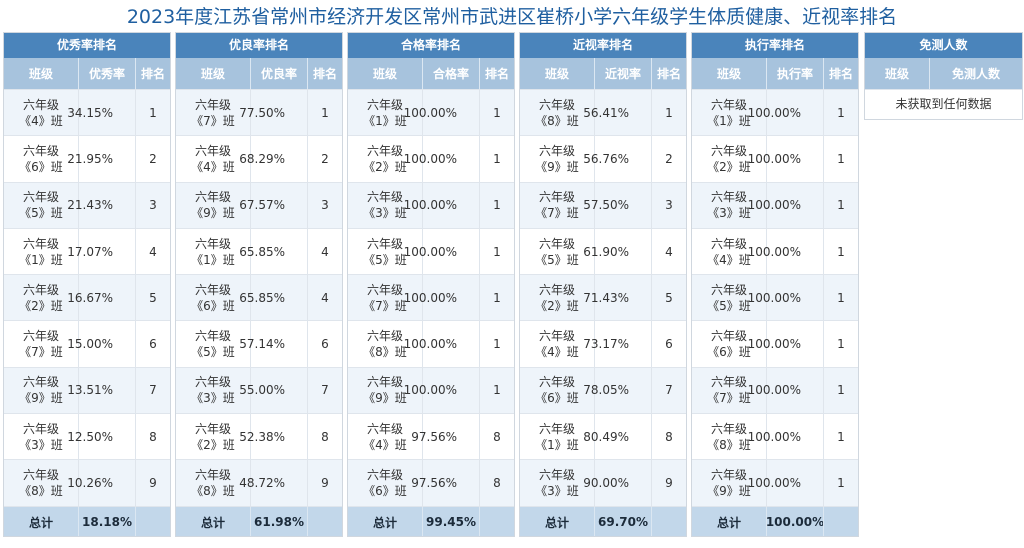 This screenshot has height=548, width=1024. I want to click on value-cell: 34.15%, so click(101, 113).